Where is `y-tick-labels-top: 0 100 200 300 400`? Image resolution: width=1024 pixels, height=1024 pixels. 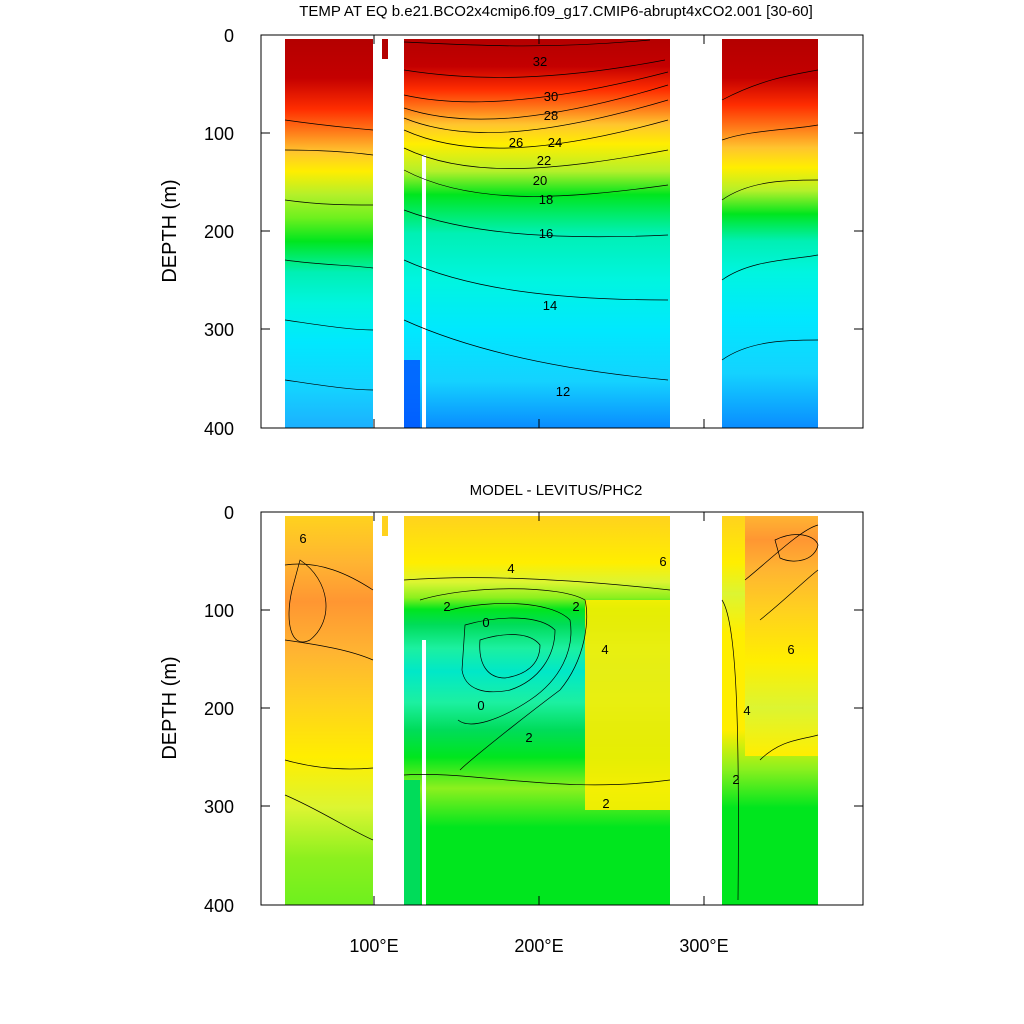
y-tick-labels-top: 0 100 200 300 400 is located at coordinates (219, 232).